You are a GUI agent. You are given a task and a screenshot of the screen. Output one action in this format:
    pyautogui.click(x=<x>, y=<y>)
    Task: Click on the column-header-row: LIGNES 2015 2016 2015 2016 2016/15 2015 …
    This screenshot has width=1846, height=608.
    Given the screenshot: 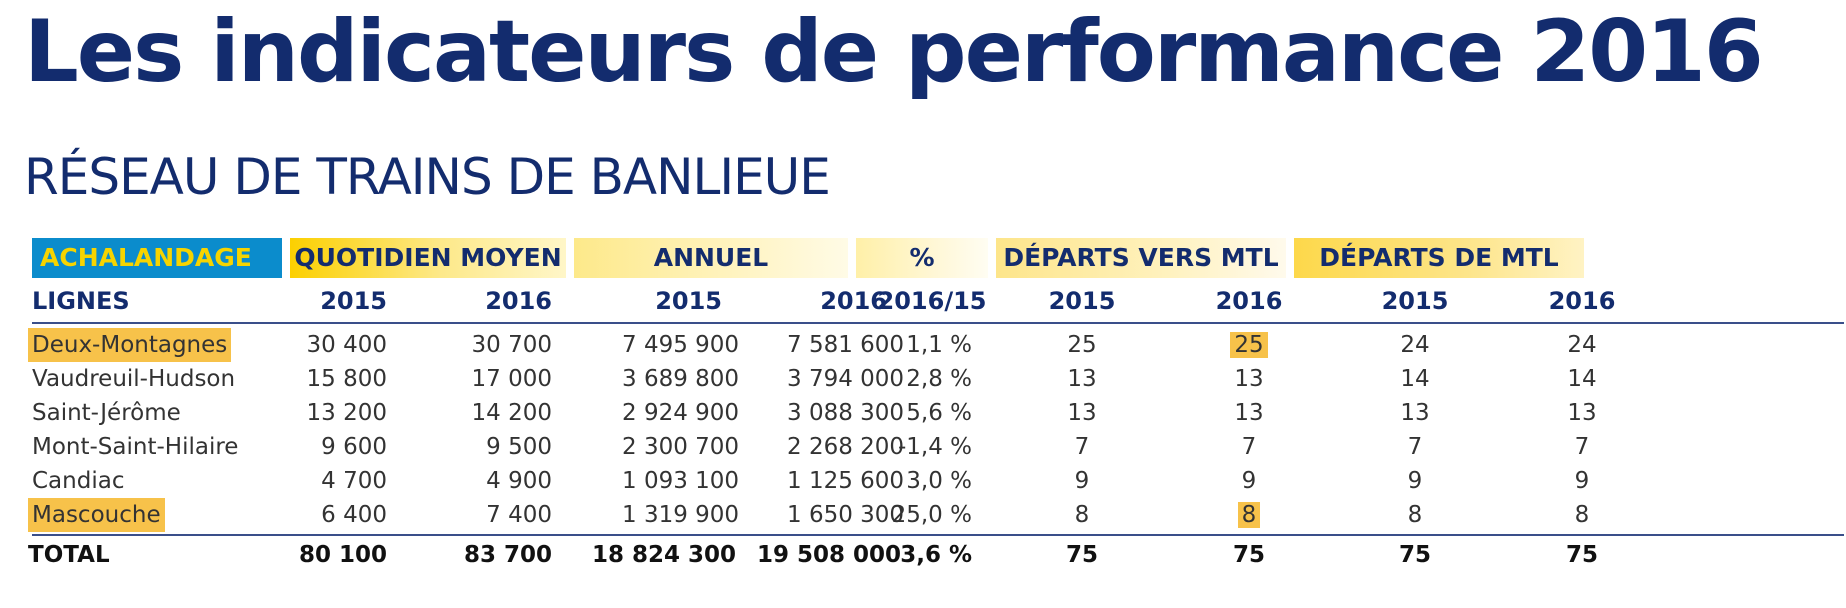 What is the action you would take?
    pyautogui.click(x=938, y=301)
    